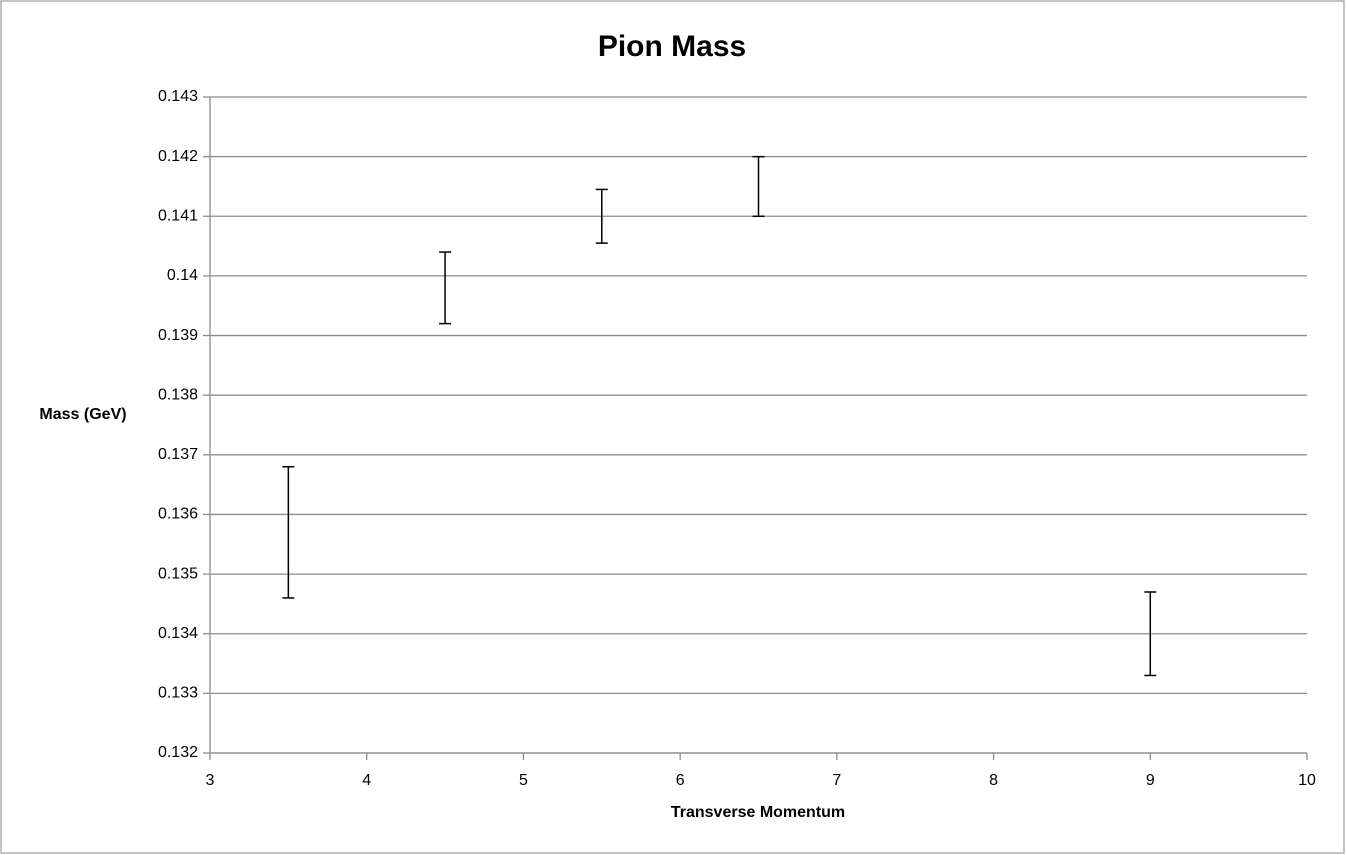 The width and height of the screenshot is (1346, 855). I want to click on x-axis-label: Transverse Momentum, so click(758, 812).